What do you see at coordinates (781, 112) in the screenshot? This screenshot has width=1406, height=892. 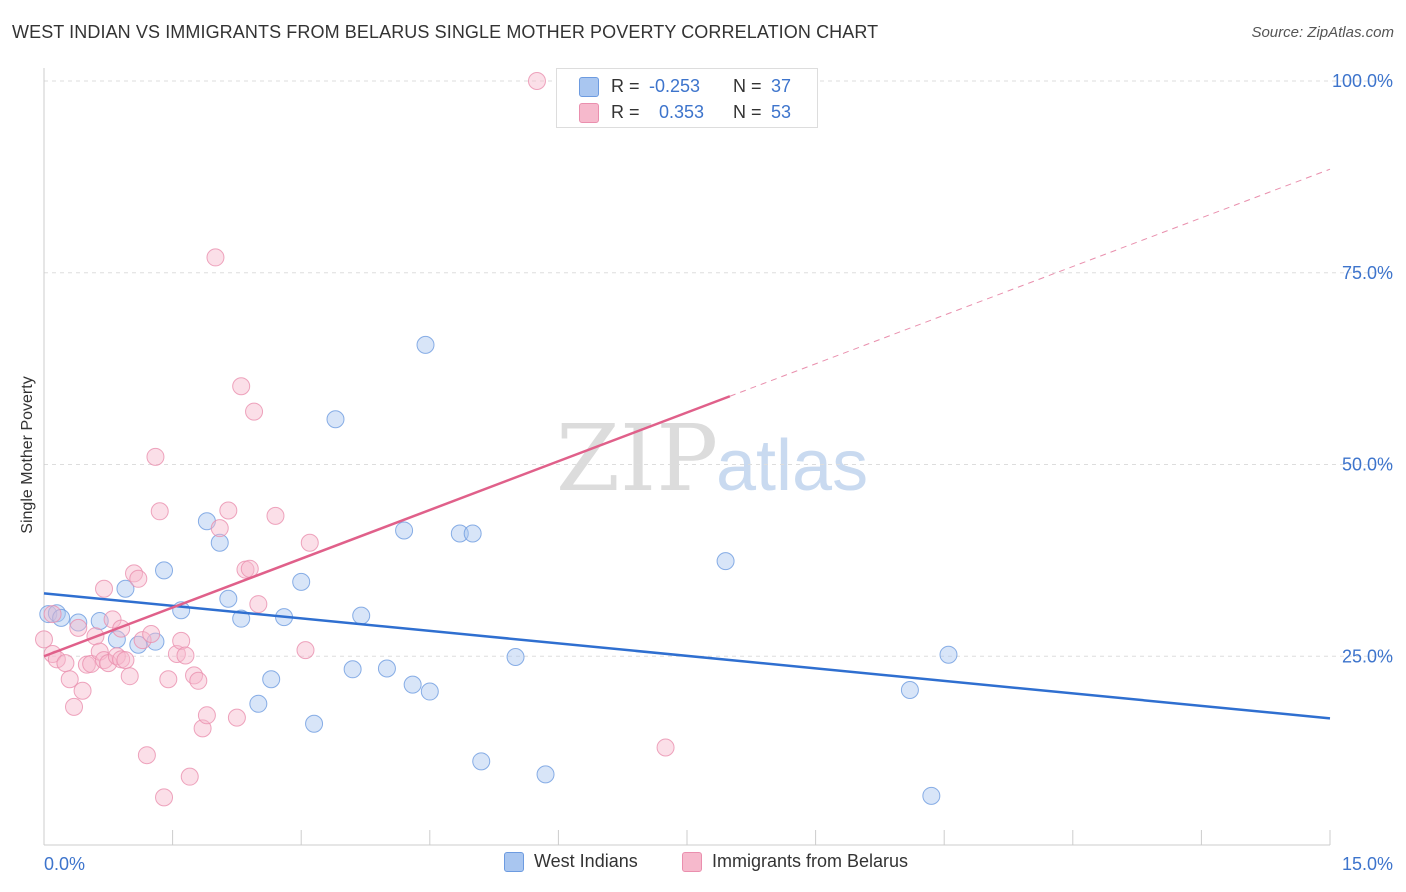 I see `n-value: 53` at bounding box center [781, 112].